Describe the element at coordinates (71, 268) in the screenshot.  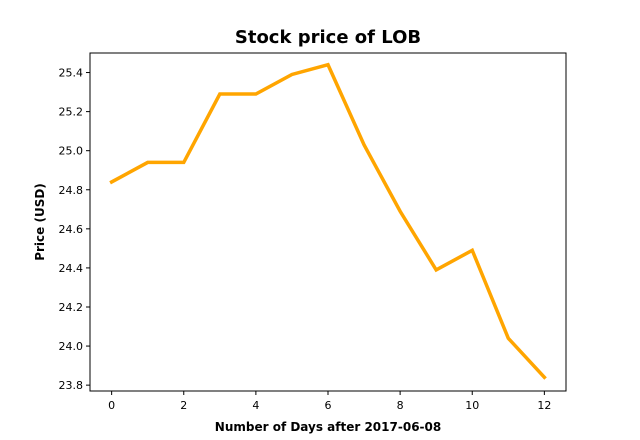
I see `y-tick-label: 24.4` at that location.